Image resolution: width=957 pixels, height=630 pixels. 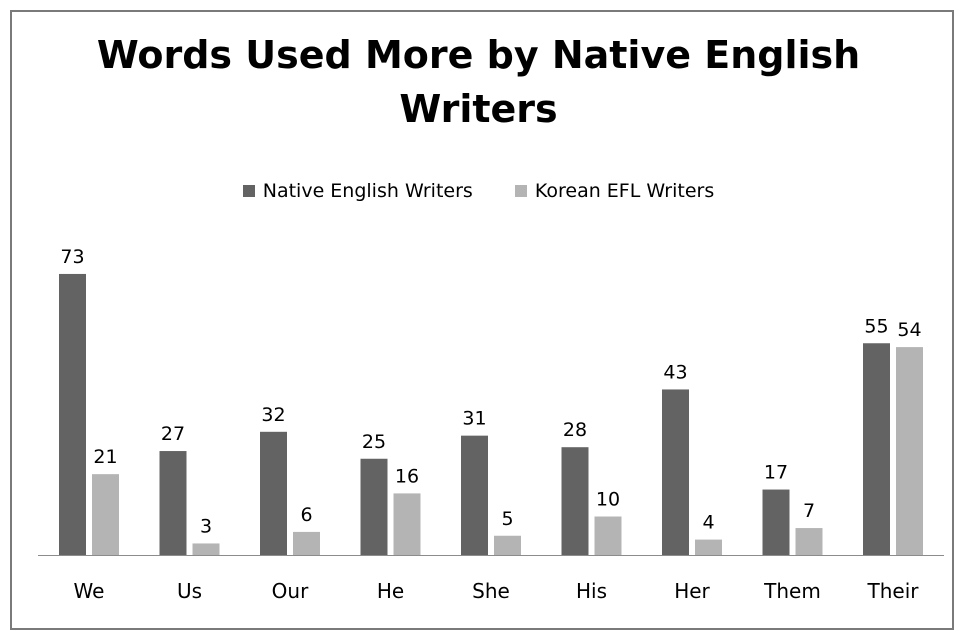 I want to click on bar-native-them, so click(x=776, y=522).